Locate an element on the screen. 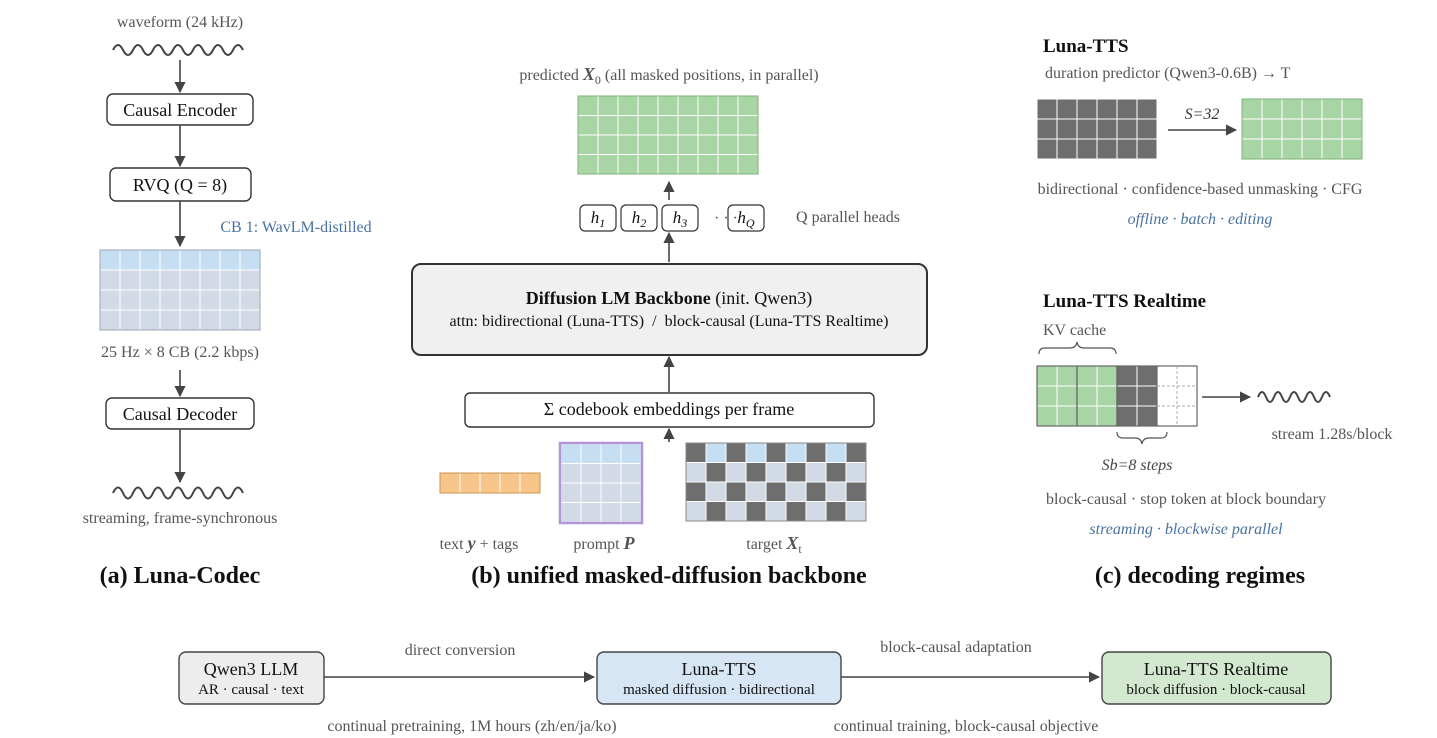 The width and height of the screenshot is (1437, 738). heads-dots: · · · is located at coordinates (726, 218).